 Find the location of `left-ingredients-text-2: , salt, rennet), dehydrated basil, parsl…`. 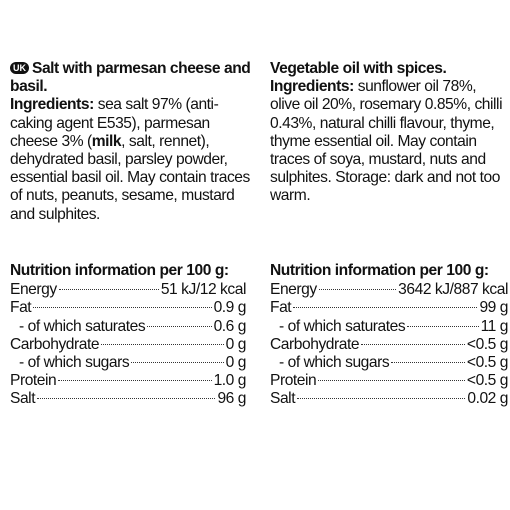

left-ingredients-text-2: , salt, rennet), dehydrated basil, parsl… is located at coordinates (130, 177).